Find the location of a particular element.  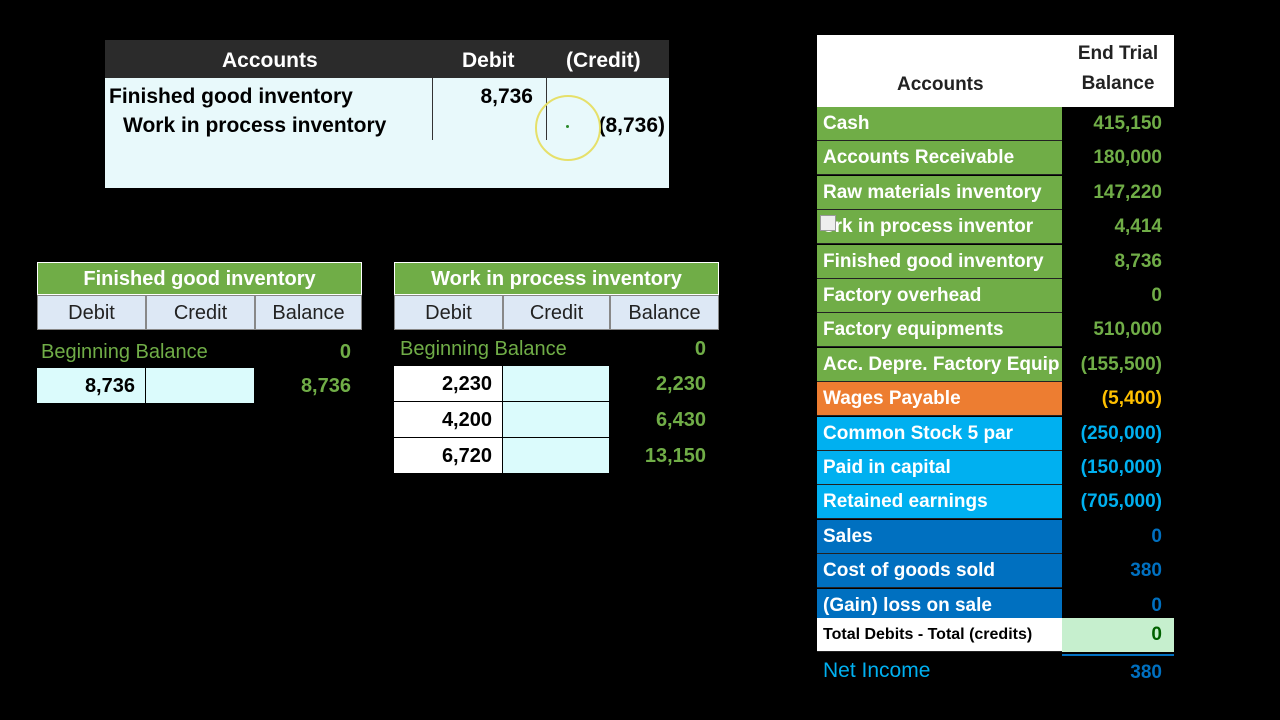

trial-balance-row: Paid in capital (150,000) is located at coordinates (995, 468).